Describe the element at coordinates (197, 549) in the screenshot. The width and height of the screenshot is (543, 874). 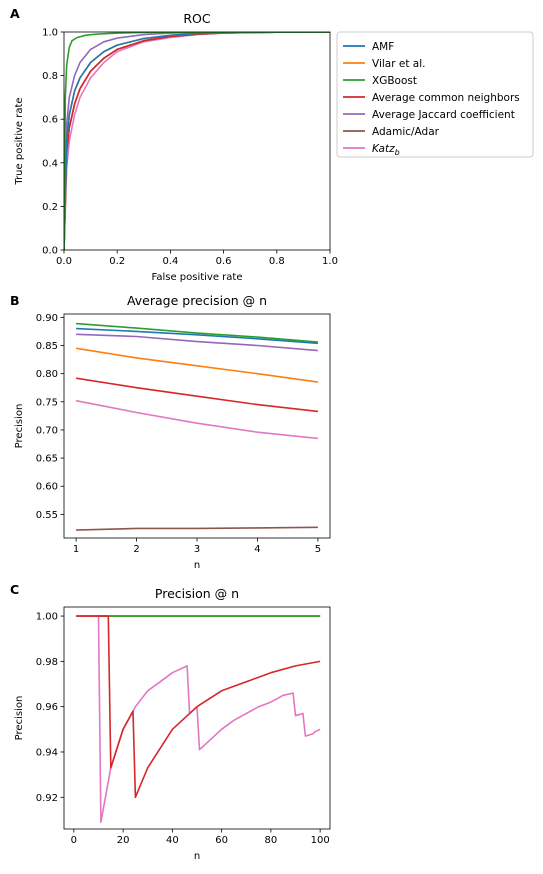
I see `x-tick-label: 3` at that location.